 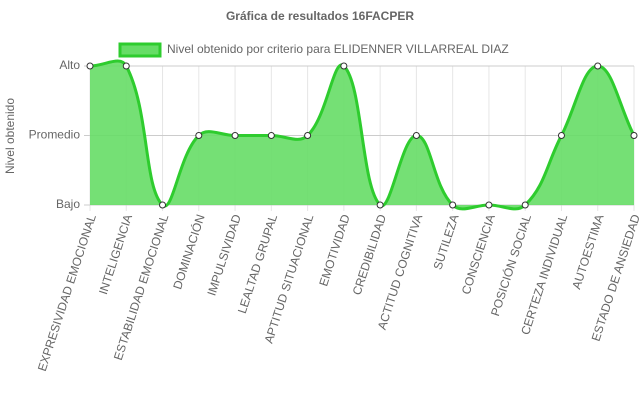 What do you see at coordinates (445, 242) in the screenshot?
I see `x-tick-label: SUTILEZA` at bounding box center [445, 242].